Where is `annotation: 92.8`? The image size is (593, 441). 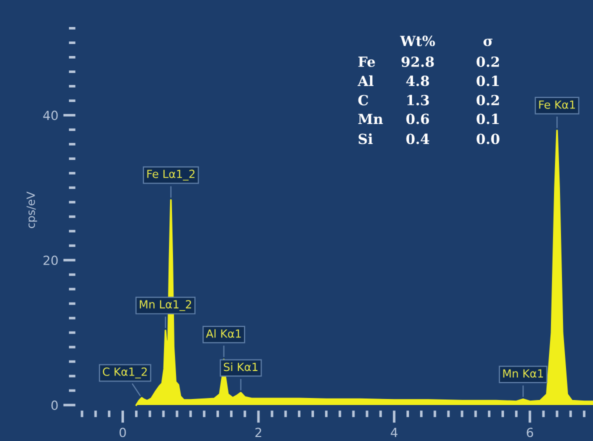 annotation: 92.8 is located at coordinates (418, 61).